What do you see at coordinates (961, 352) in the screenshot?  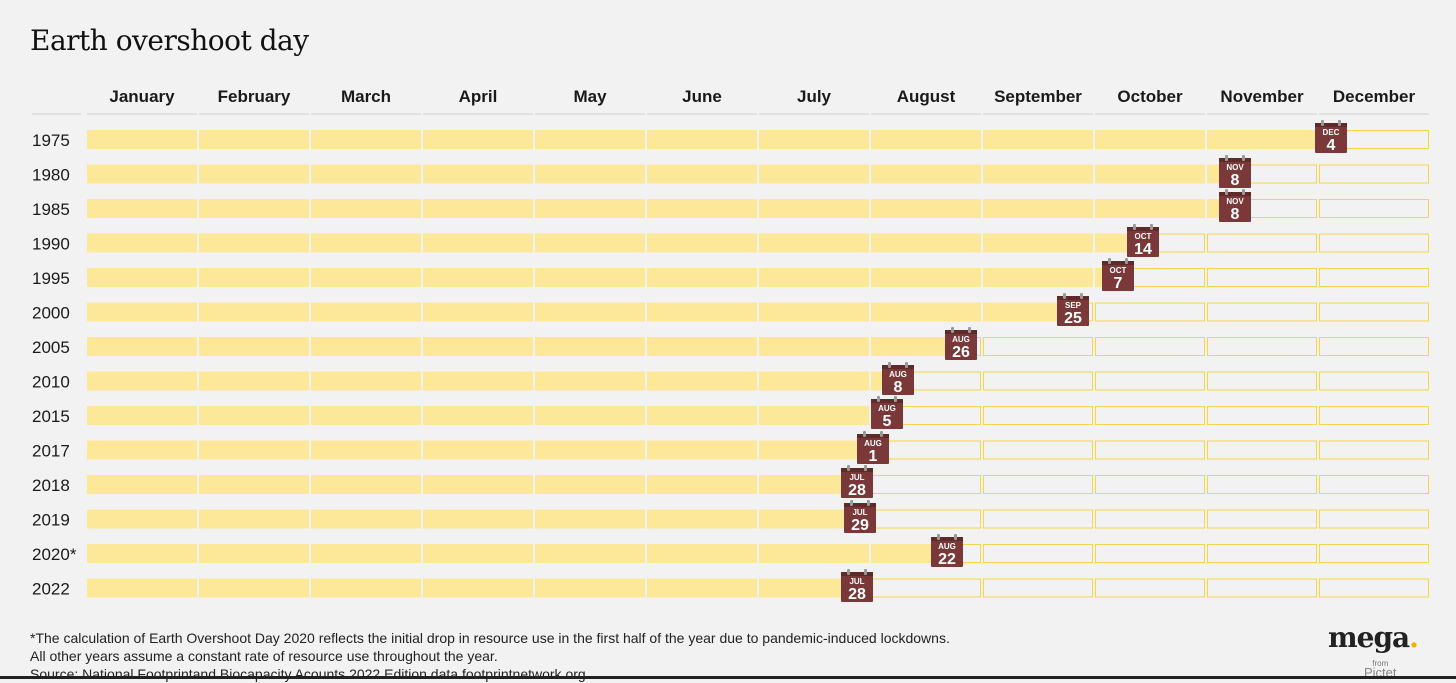 I see `calendar-day: 26` at bounding box center [961, 352].